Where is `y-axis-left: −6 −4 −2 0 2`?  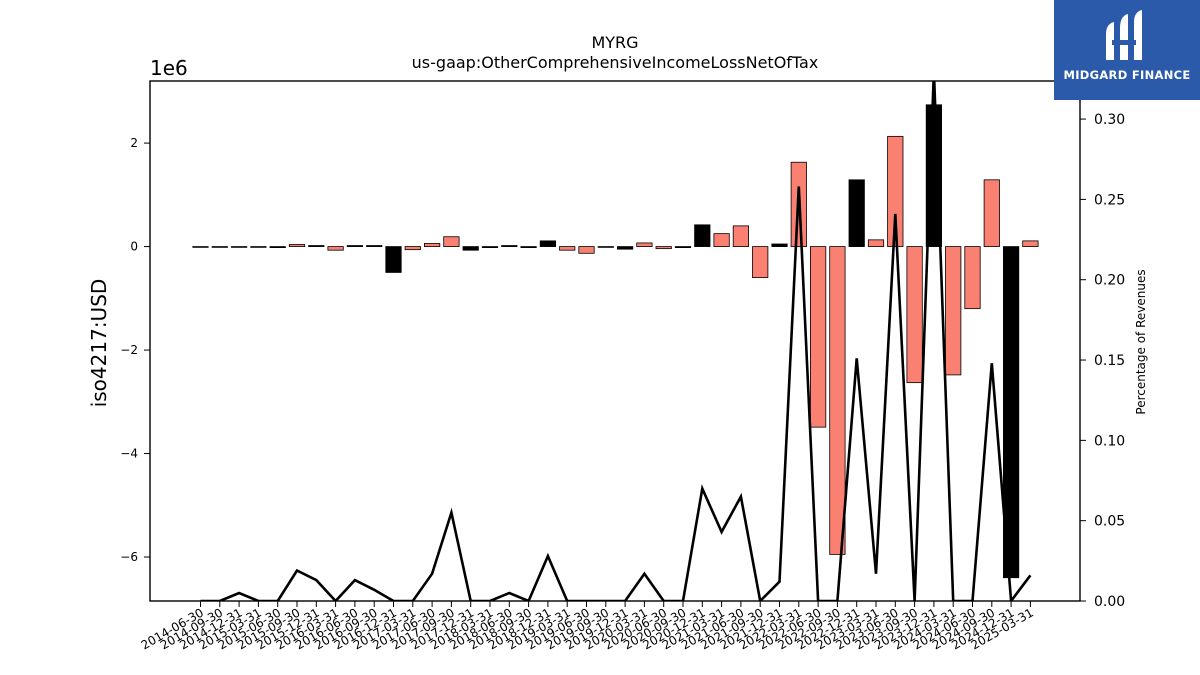
y-axis-left: −6 −4 −2 0 2 is located at coordinates (135, 350).